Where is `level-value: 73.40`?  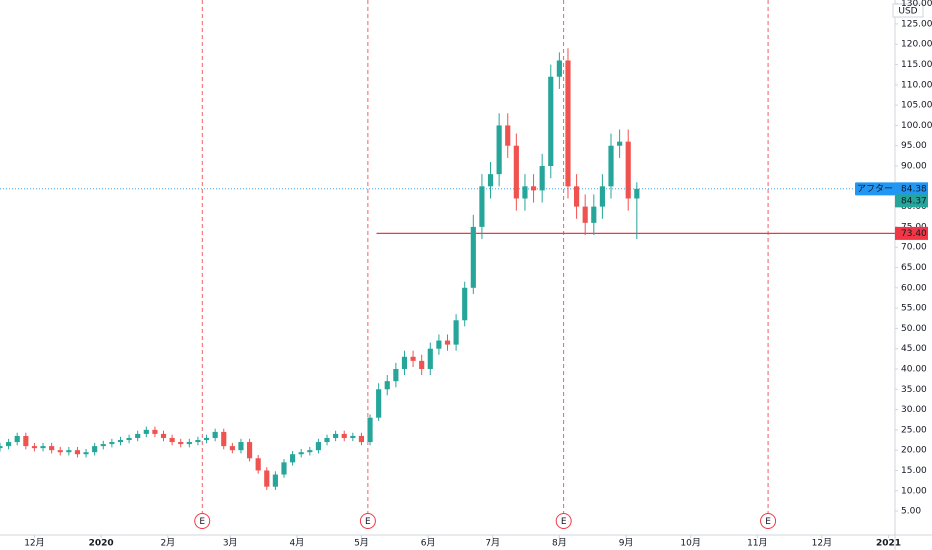
level-value: 73.40 is located at coordinates (914, 234).